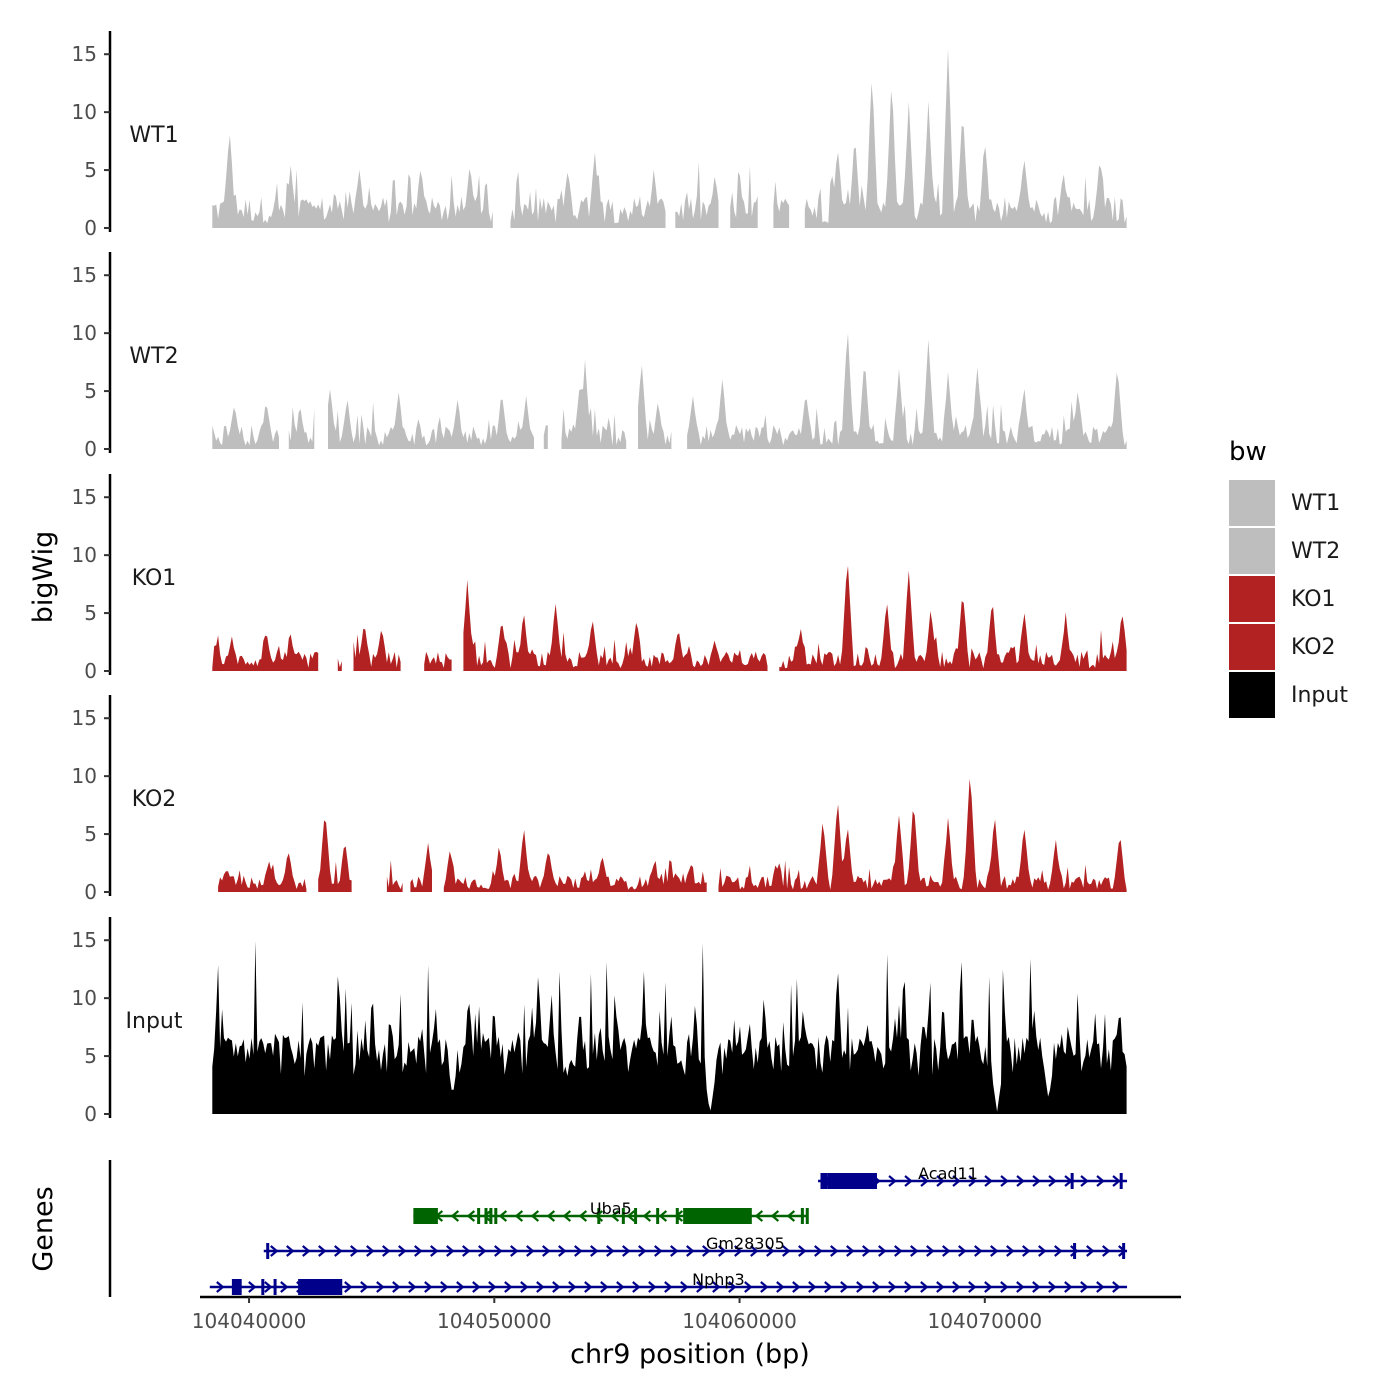  What do you see at coordinates (973, 1176) in the screenshot?
I see `gene-Acad11: Acad11` at bounding box center [973, 1176].